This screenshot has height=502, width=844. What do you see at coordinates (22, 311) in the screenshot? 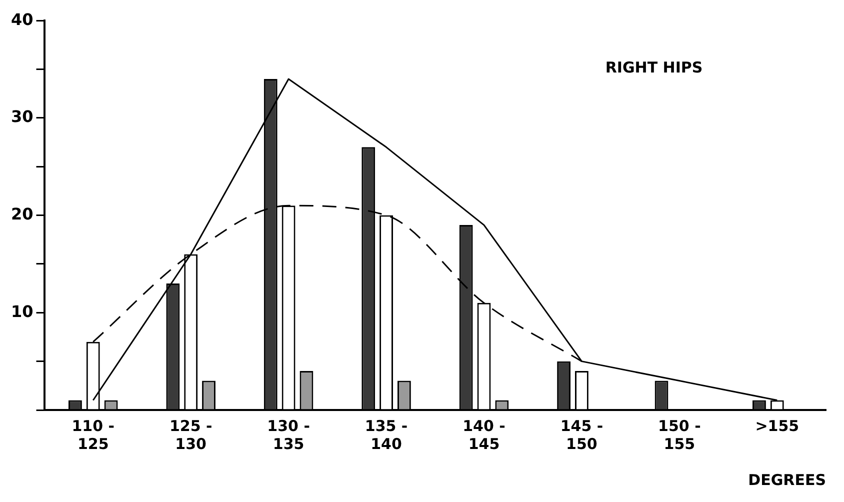
I see `y-tick-label: 10` at bounding box center [22, 311].